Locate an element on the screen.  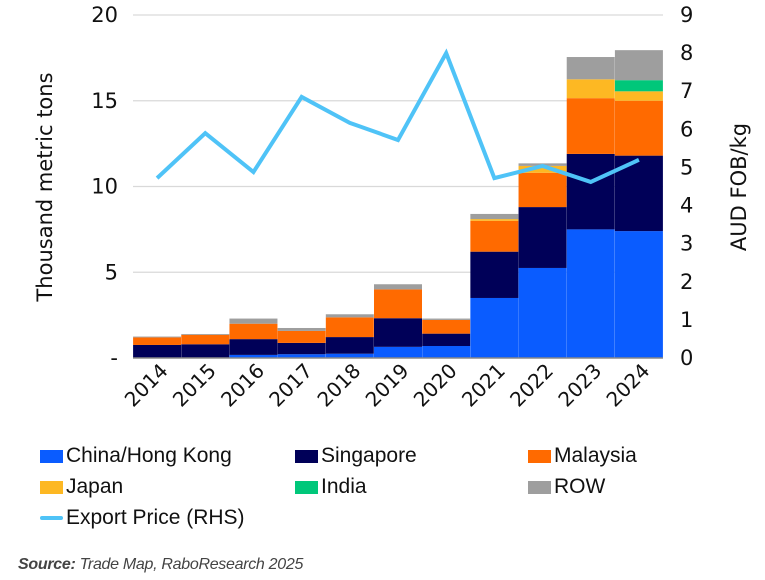
bar-japan-2022 is located at coordinates (542, 169).